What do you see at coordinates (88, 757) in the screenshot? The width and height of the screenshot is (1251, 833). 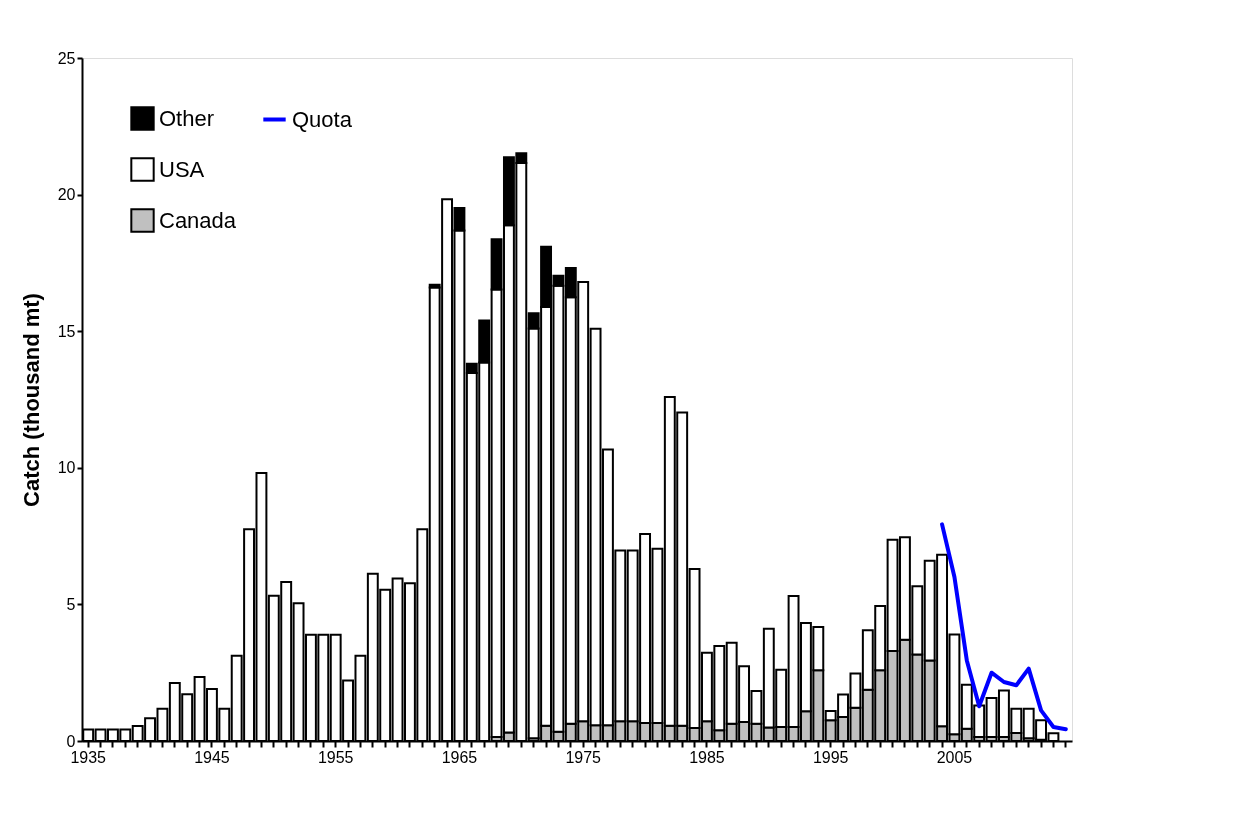 I see `x-tick-label: 1935` at bounding box center [88, 757].